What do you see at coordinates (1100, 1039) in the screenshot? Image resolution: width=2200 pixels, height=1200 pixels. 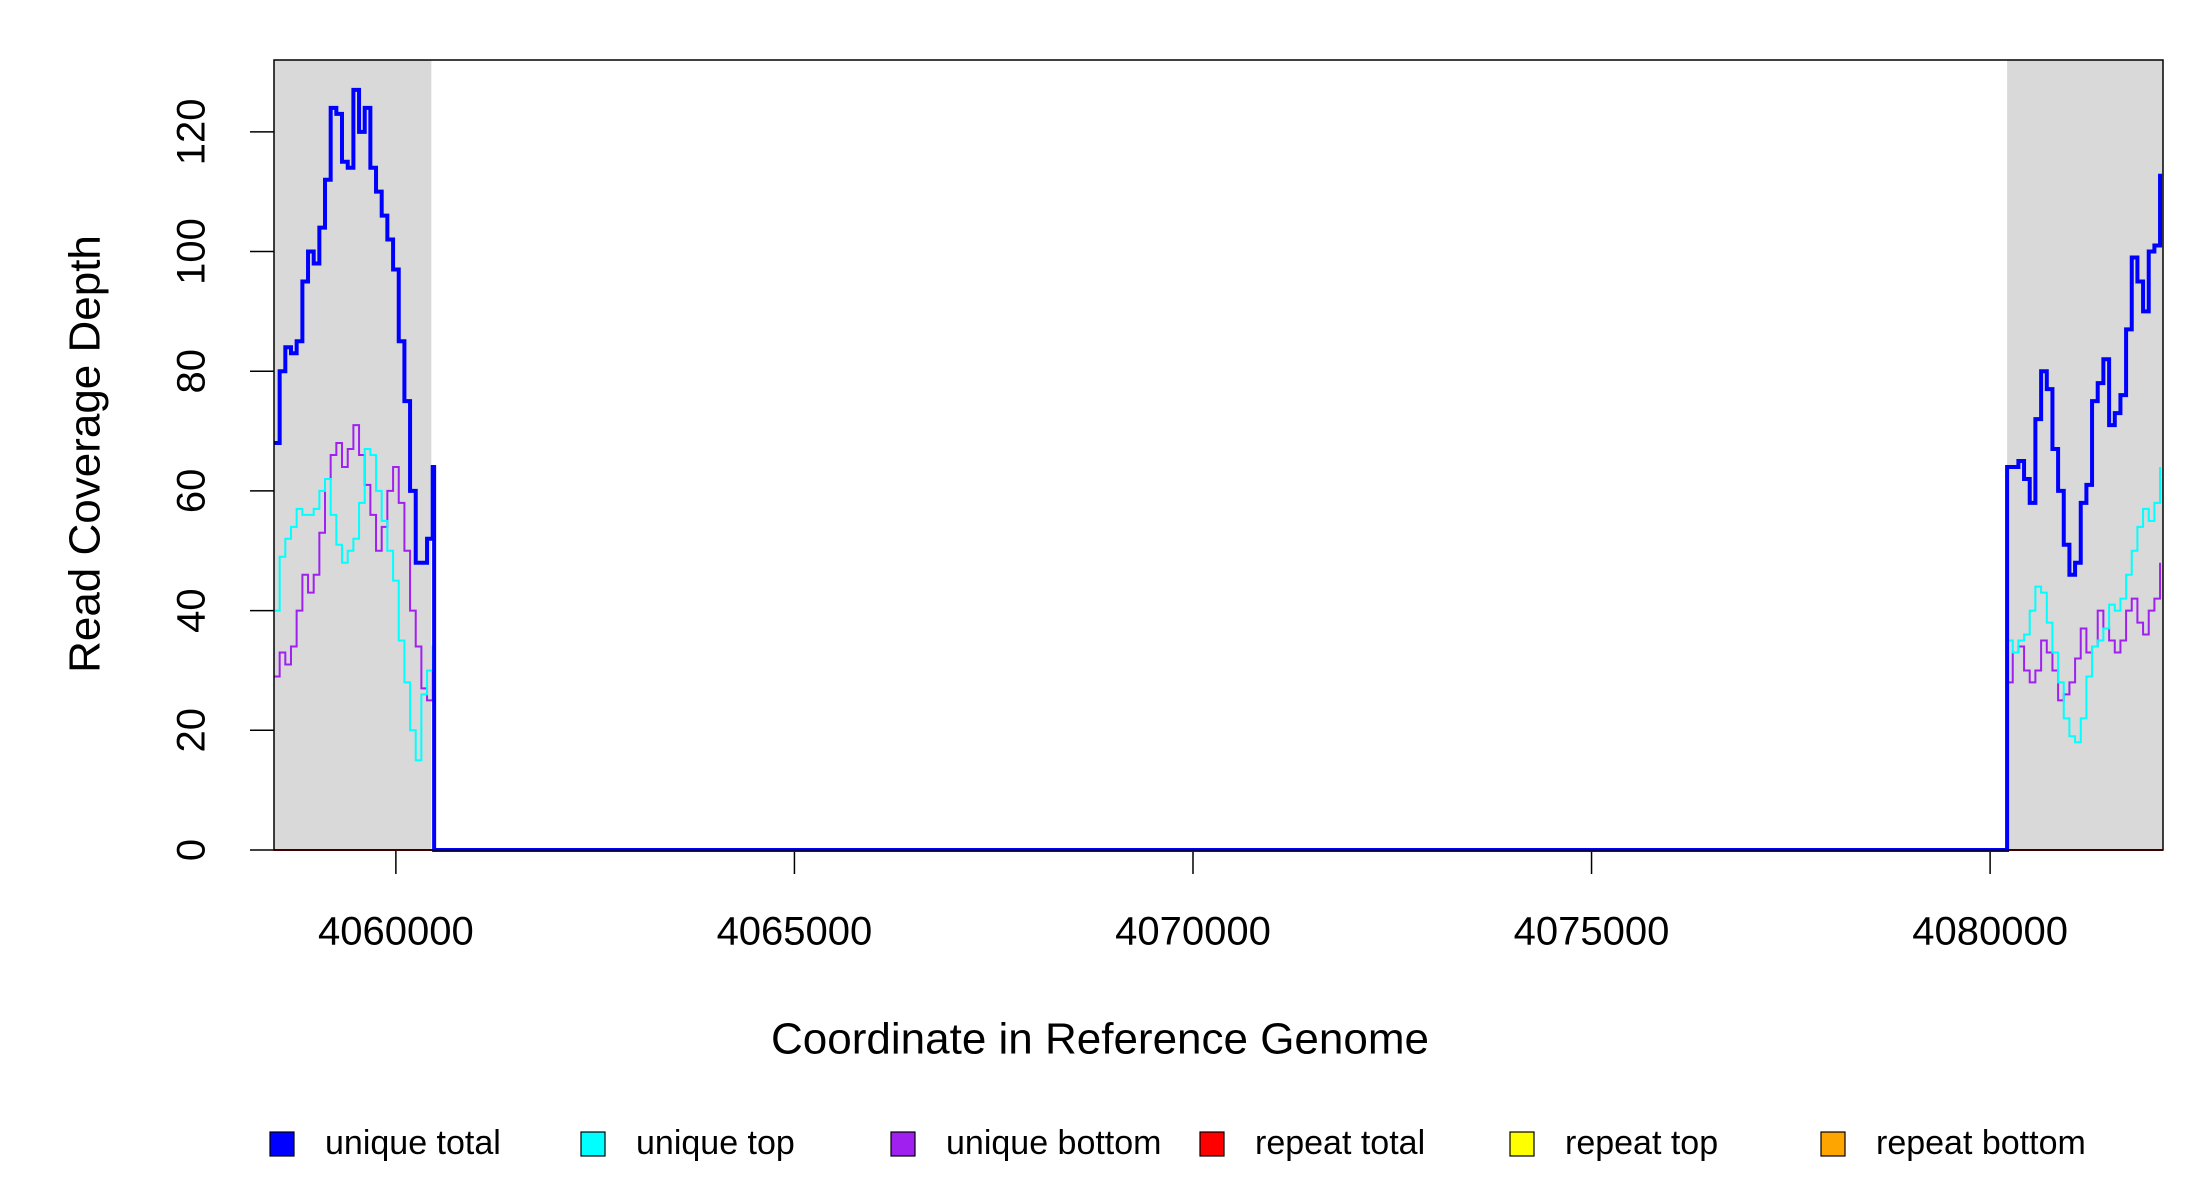 I see `x-axis-label: Coordinate in Reference Genome` at bounding box center [1100, 1039].